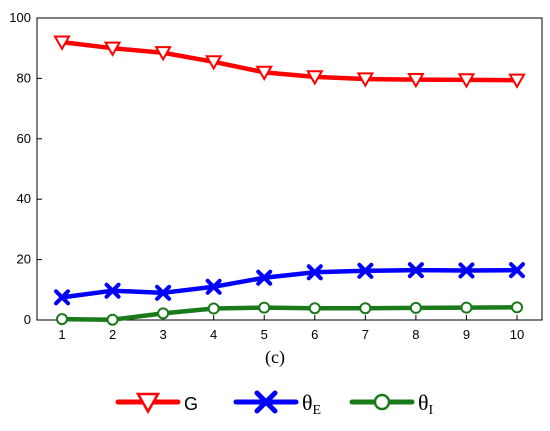 Image resolution: width=550 pixels, height=431 pixels. Describe the element at coordinates (391, 404) in the screenshot. I see `legend-item-theta-i: θI` at that location.